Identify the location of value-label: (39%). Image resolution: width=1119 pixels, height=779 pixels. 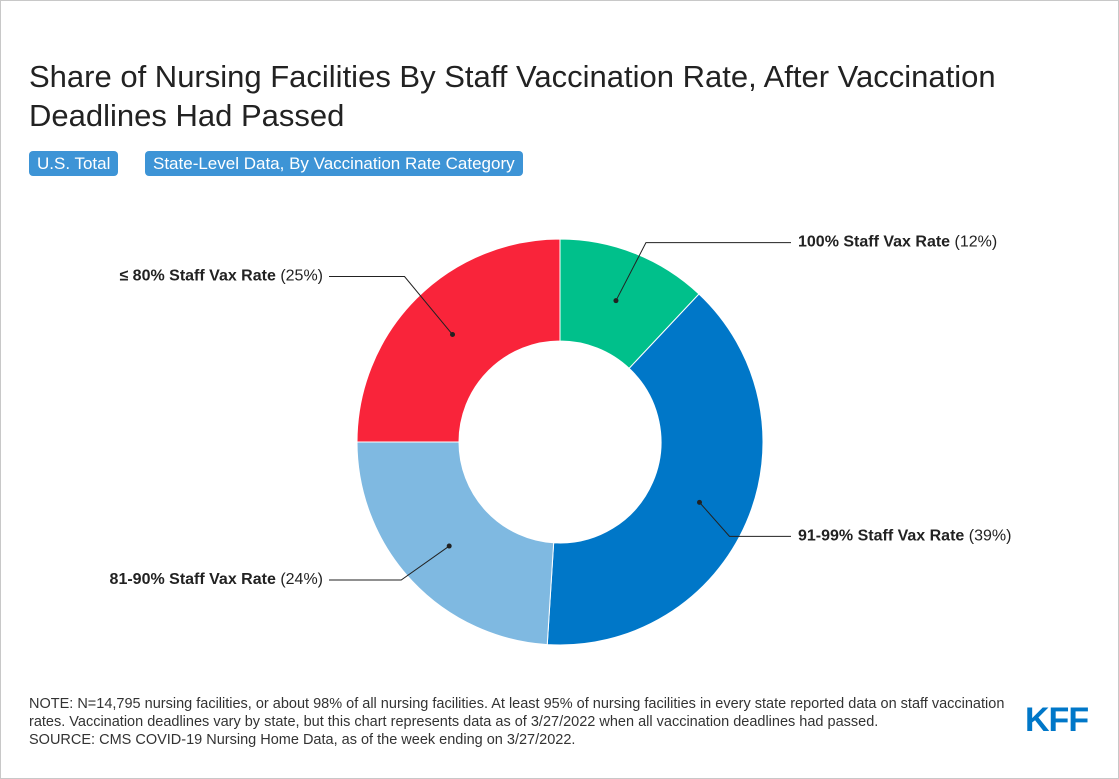
(990, 536).